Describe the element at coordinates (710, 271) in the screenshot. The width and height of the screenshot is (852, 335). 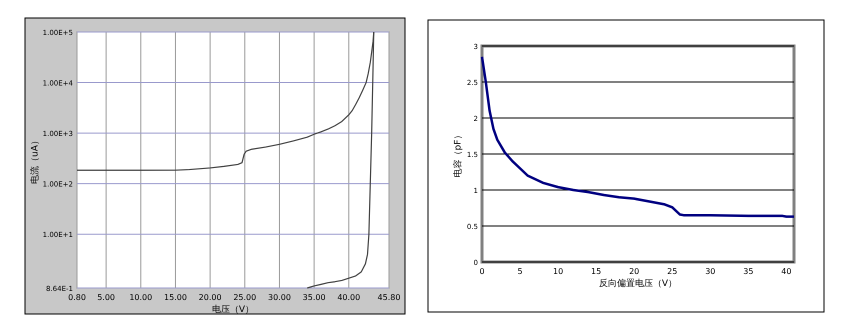
I see `x-tick-label: 30` at that location.